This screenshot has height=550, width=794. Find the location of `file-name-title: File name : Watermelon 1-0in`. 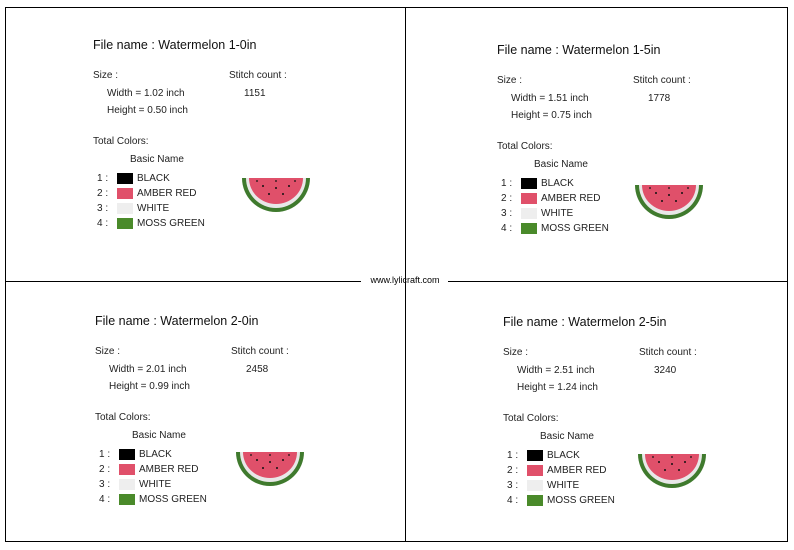

file-name-title: File name : Watermelon 1-0in is located at coordinates (175, 45).